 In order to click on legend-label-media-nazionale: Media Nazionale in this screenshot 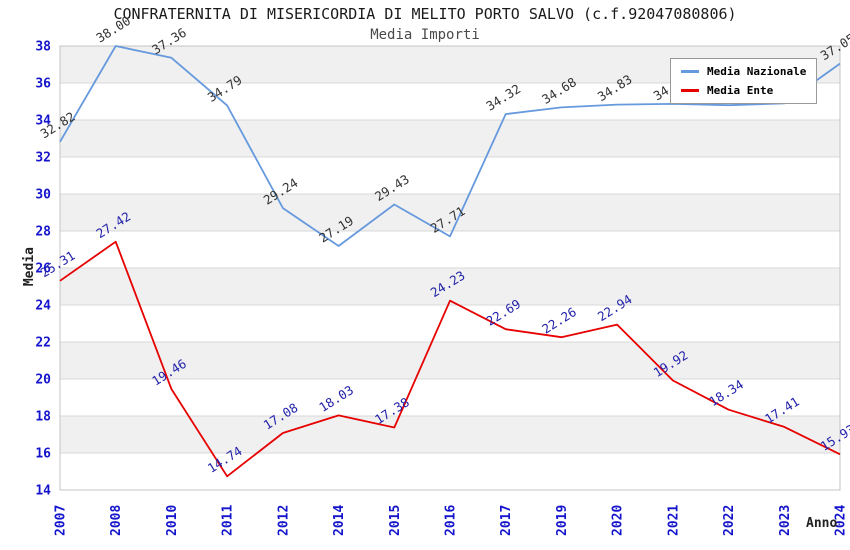, I will do `click(757, 71)`.